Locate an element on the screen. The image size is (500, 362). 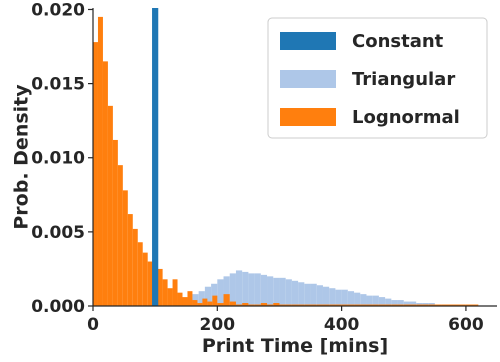
y-tick-label: 0.005 is located at coordinates (58, 233).